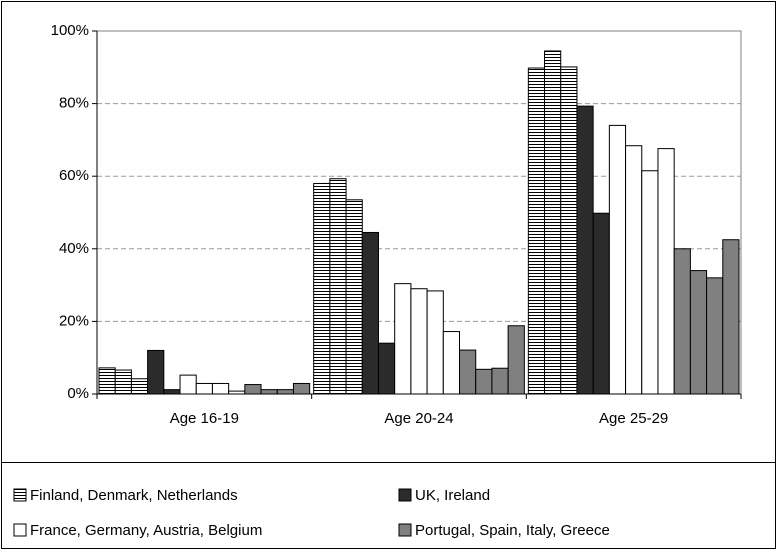 This screenshot has width=777, height=550. What do you see at coordinates (70, 30) in the screenshot?
I see `y-tick-label: 100%` at bounding box center [70, 30].